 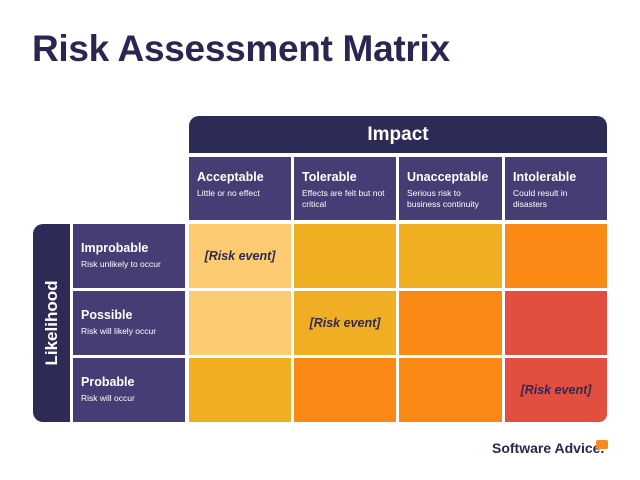 I want to click on column-description: Little or no effect, so click(x=228, y=193).